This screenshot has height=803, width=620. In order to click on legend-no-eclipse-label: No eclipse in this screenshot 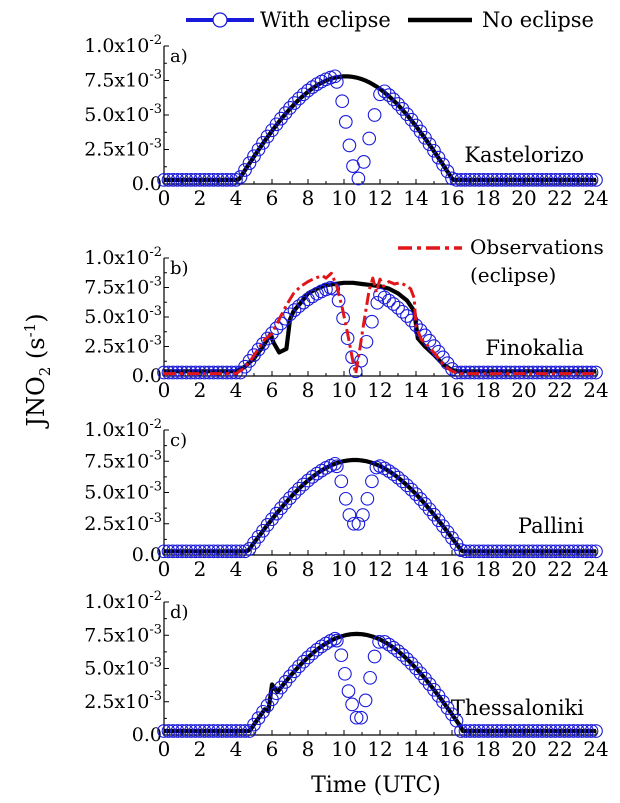, I will do `click(538, 20)`.